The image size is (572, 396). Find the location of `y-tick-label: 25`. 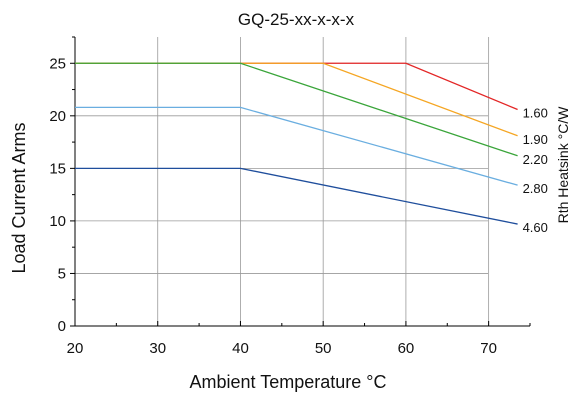

y-tick-label: 25 is located at coordinates (57, 63).